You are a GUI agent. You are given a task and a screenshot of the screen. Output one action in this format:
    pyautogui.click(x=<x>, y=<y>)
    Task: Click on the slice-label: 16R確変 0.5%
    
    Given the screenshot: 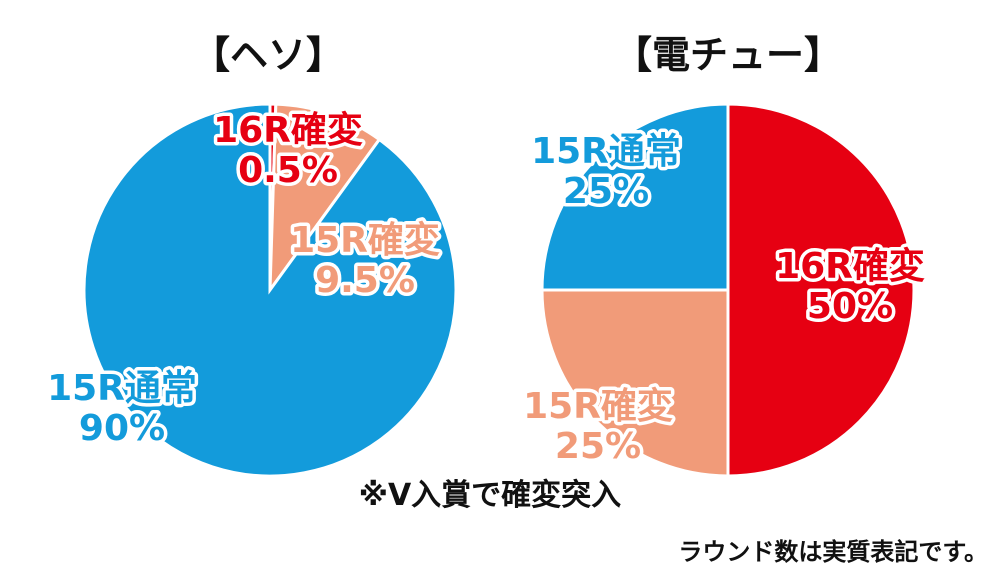 What is the action you would take?
    pyautogui.click(x=288, y=150)
    